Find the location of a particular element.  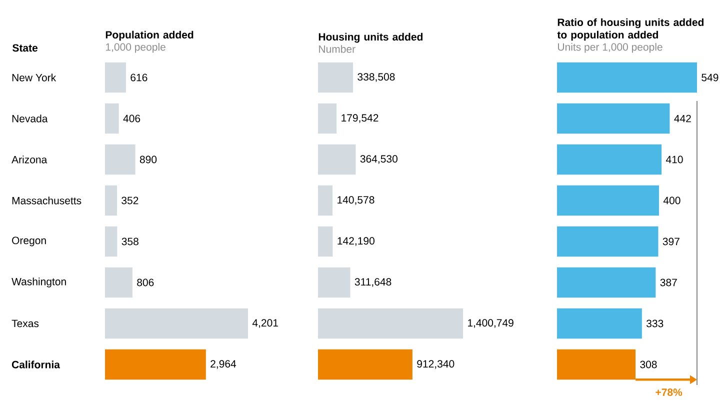

y-tick-label: Texas is located at coordinates (25, 324).